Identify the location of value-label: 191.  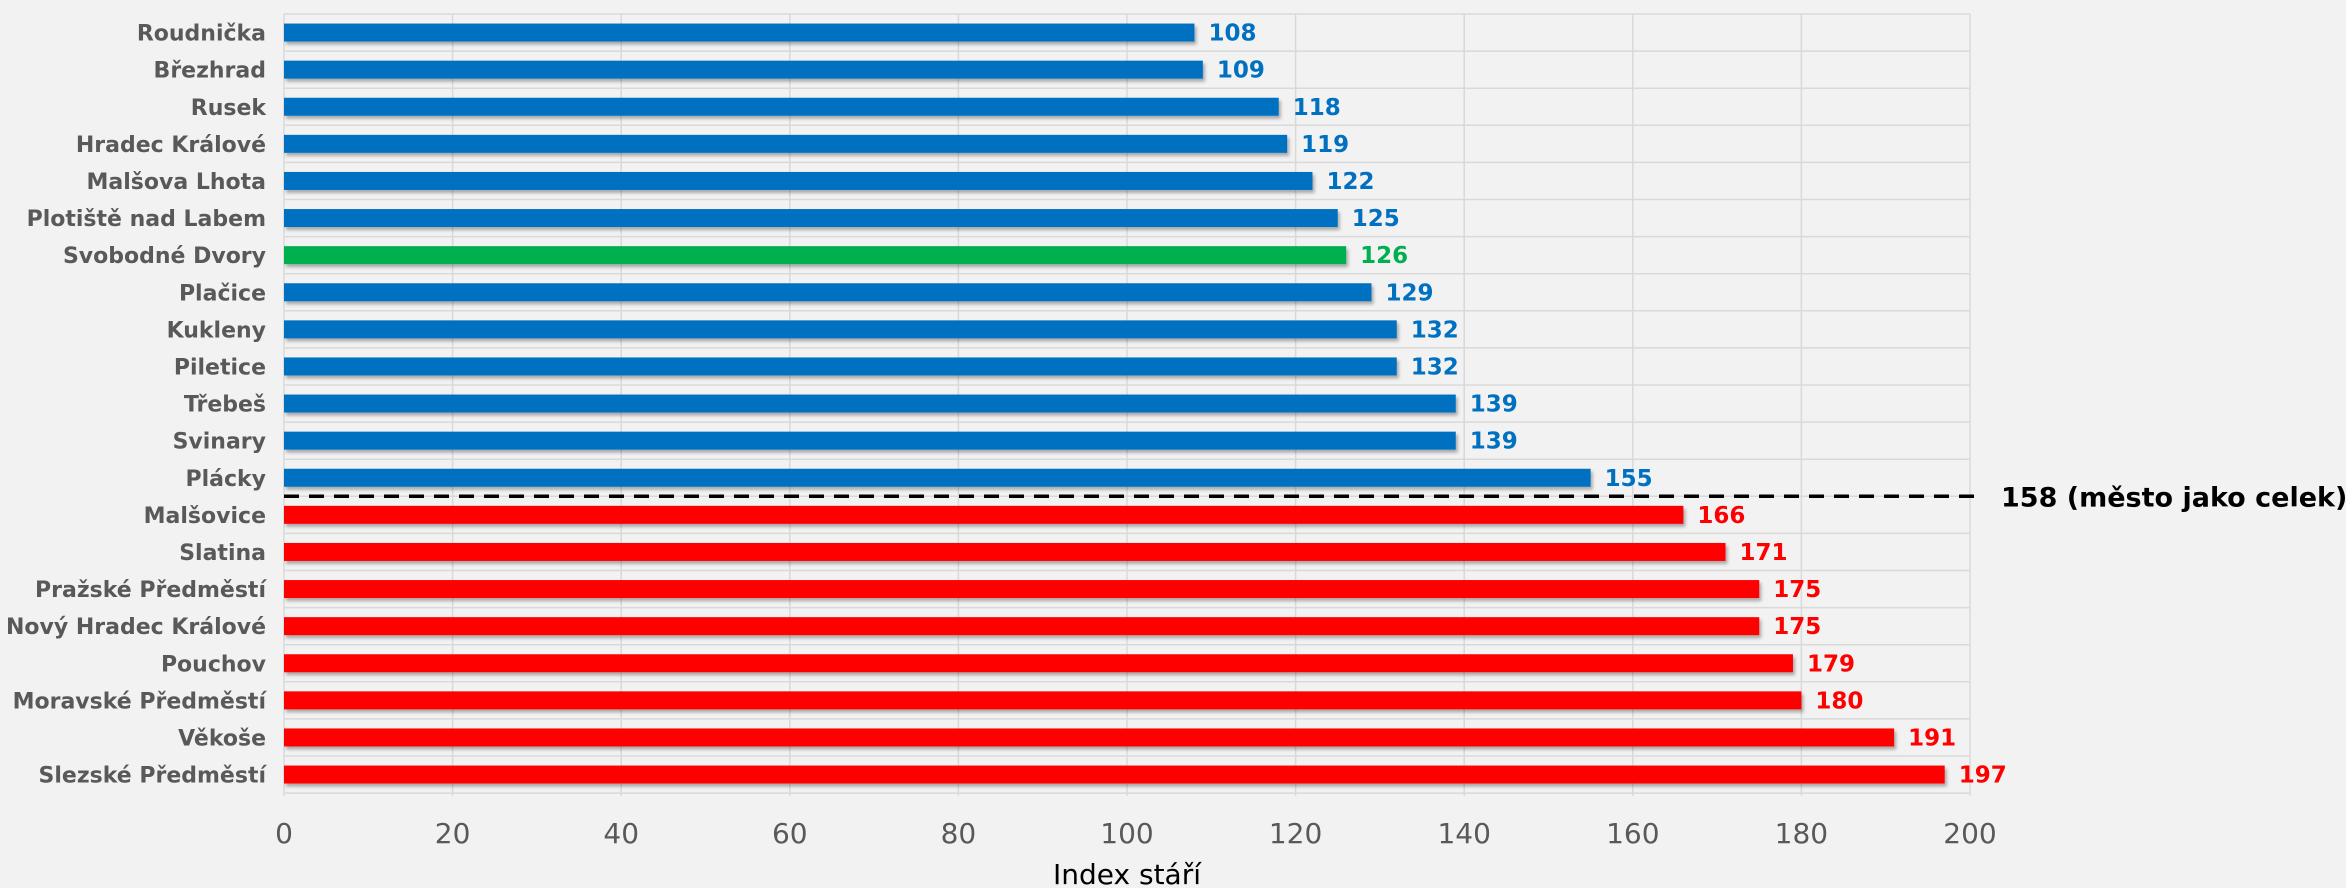
(1932, 738).